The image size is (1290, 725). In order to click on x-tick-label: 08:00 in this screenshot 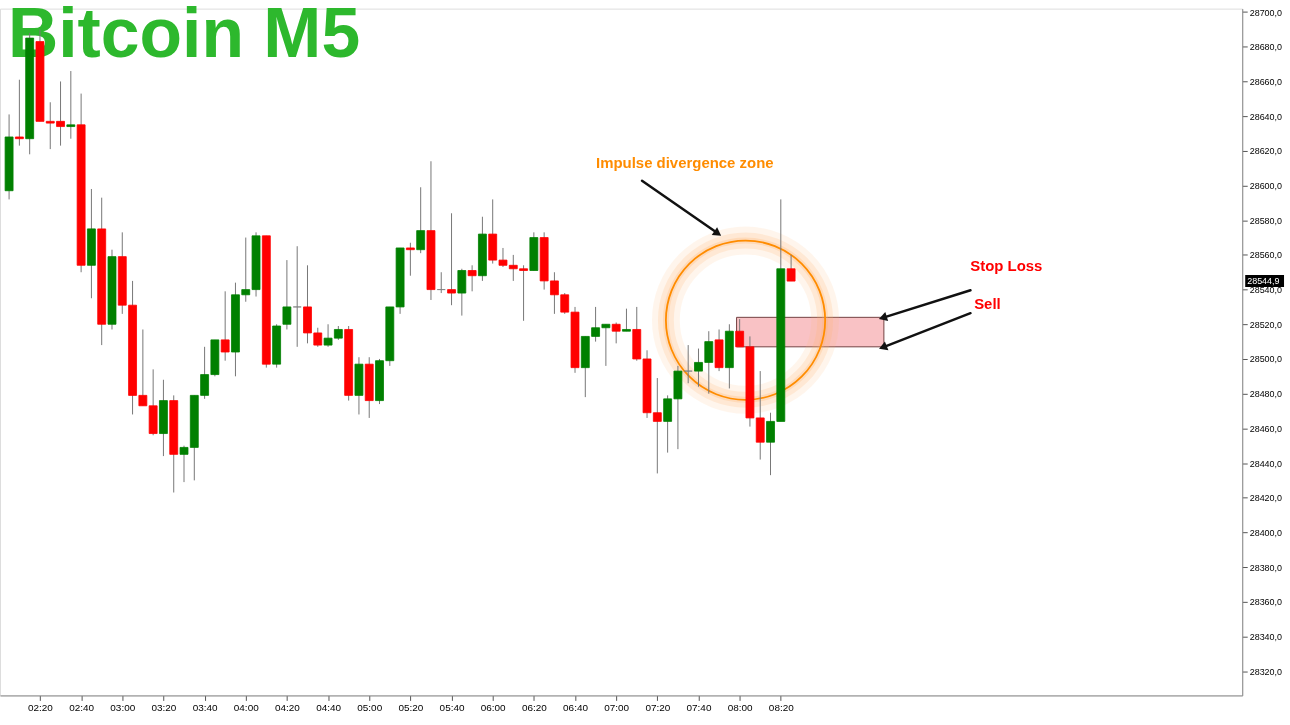, I will do `click(740, 707)`.